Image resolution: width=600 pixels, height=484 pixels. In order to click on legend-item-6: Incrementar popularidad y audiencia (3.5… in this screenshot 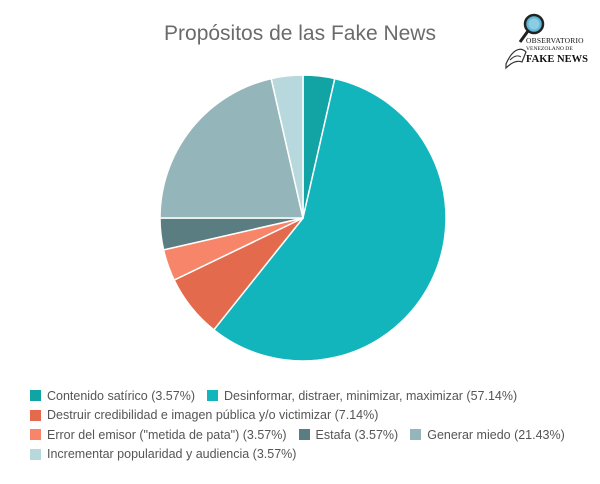, I will do `click(163, 454)`.